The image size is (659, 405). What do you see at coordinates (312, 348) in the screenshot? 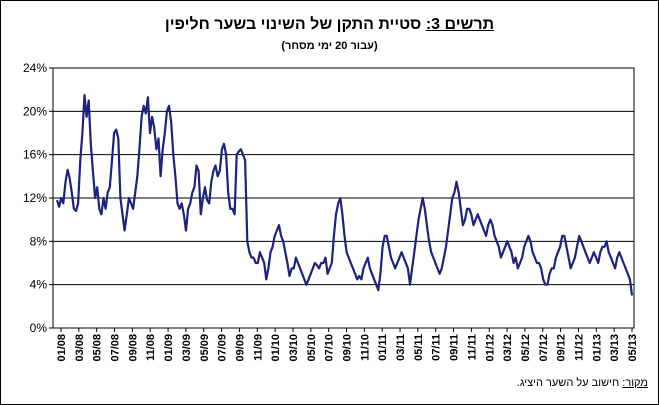
I see `x-tick-label: 05/10` at bounding box center [312, 348].